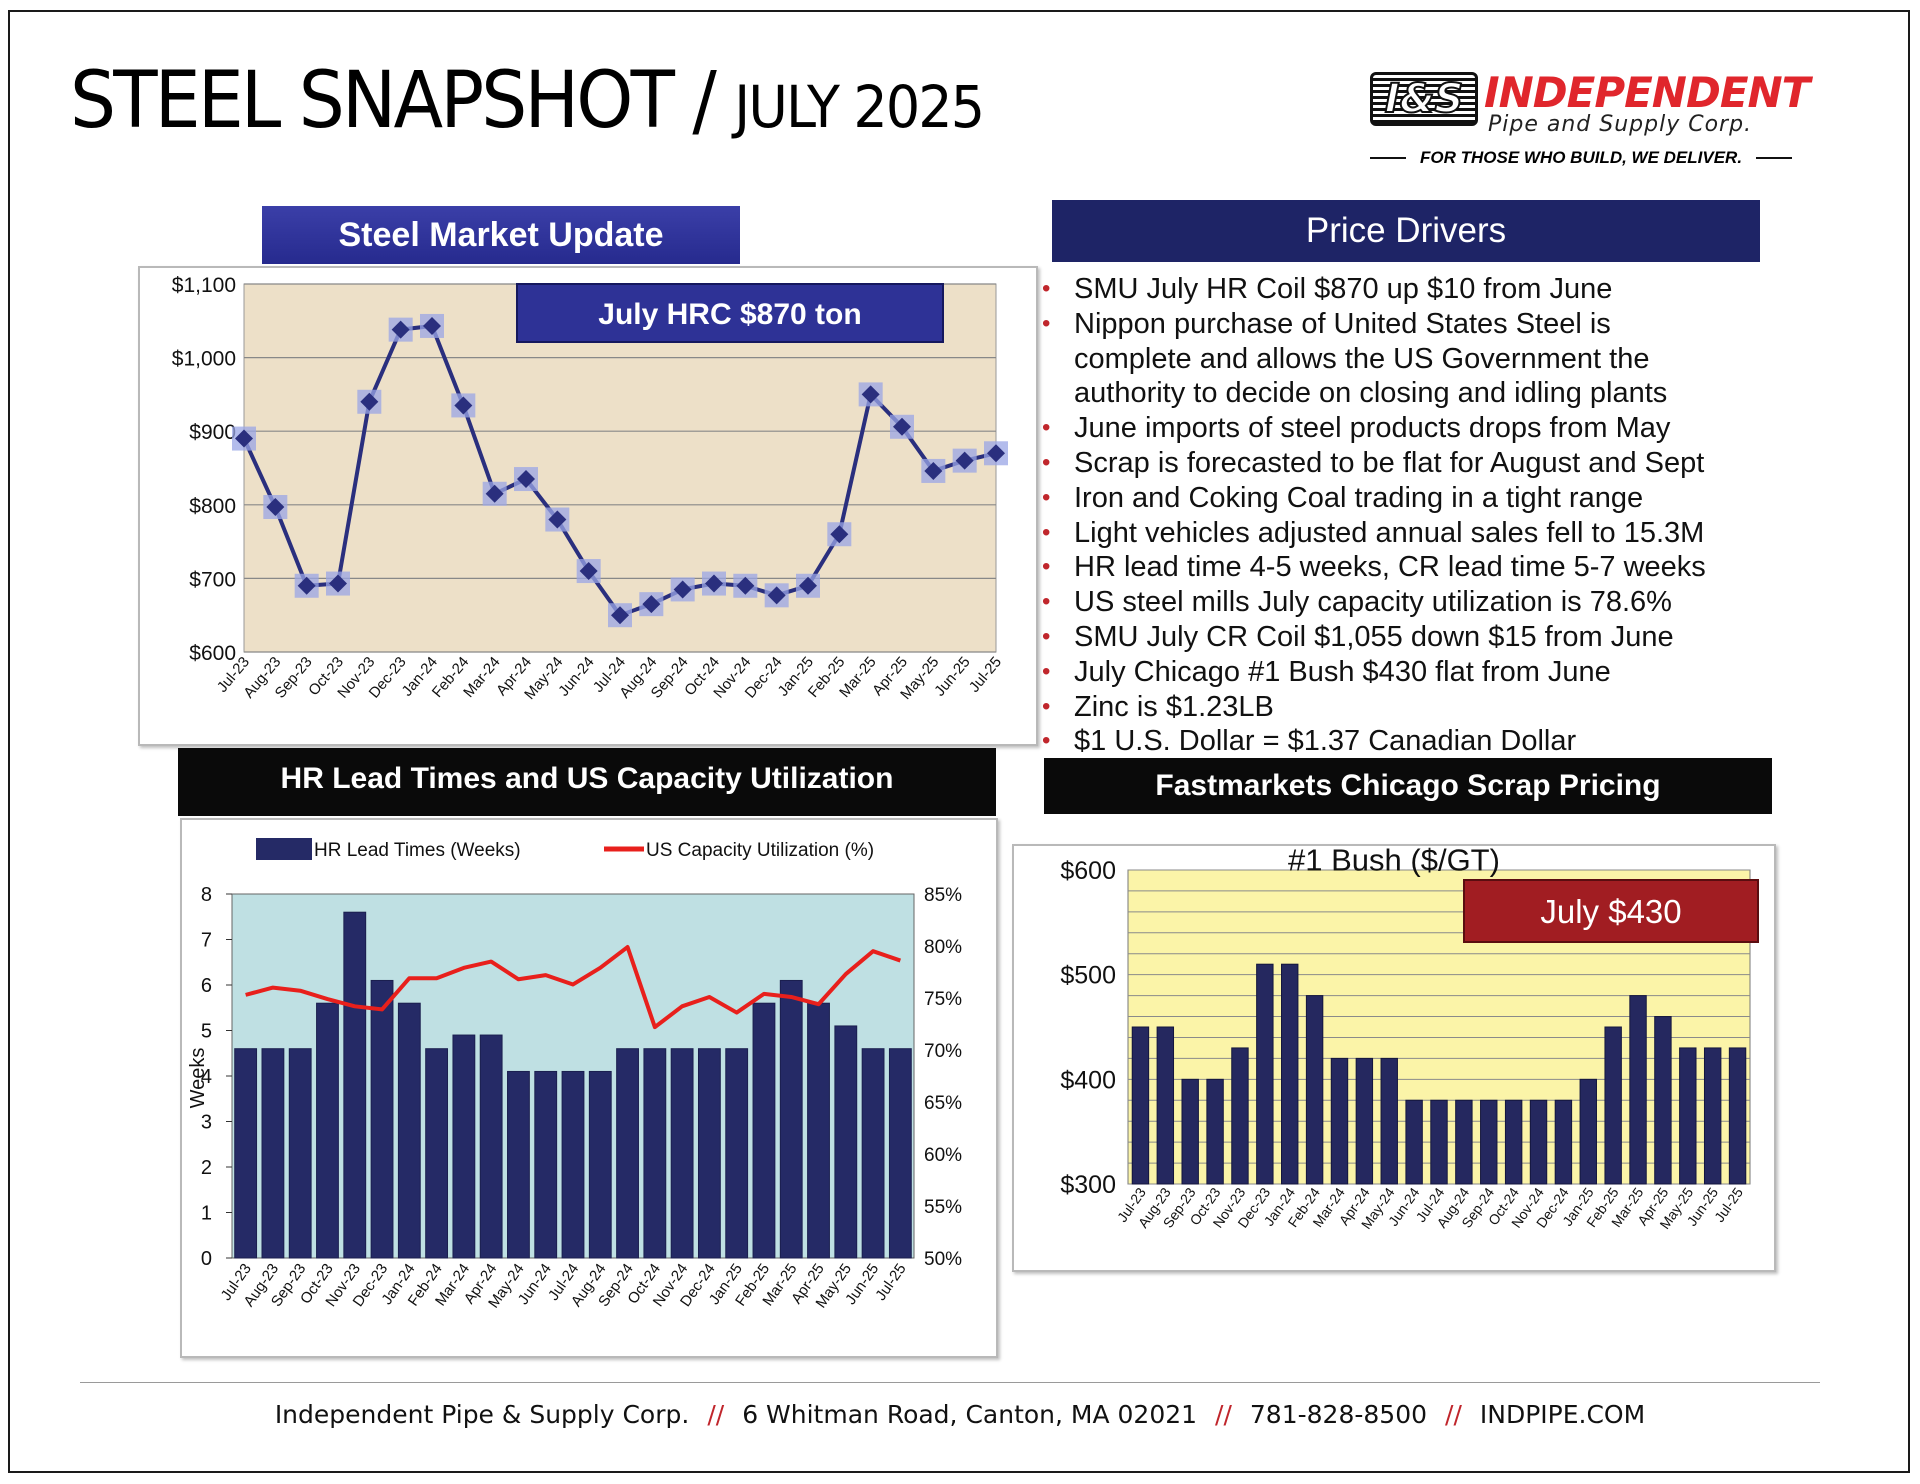  I want to click on y-tick-label: $1,000, so click(204, 359).